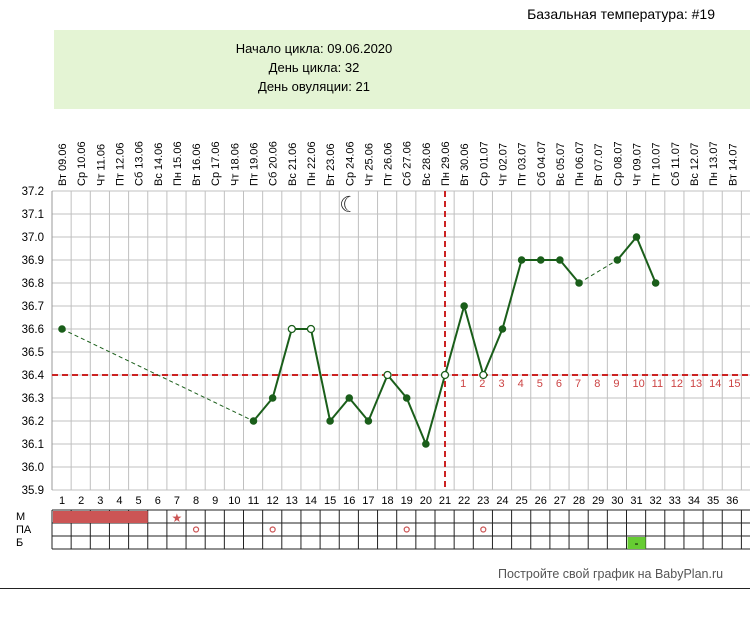 The width and height of the screenshot is (750, 621). What do you see at coordinates (657, 384) in the screenshot?
I see `post-ovulation-label: 11` at bounding box center [657, 384].